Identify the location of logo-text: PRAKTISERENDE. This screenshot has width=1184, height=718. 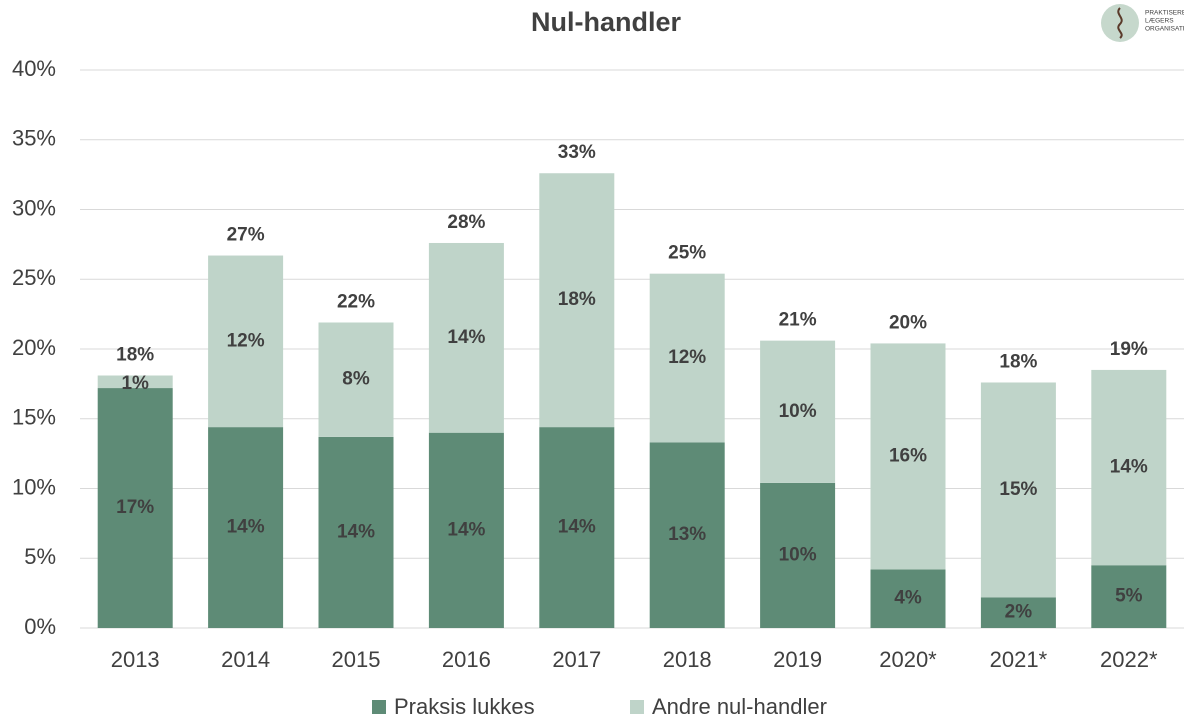
(1164, 13).